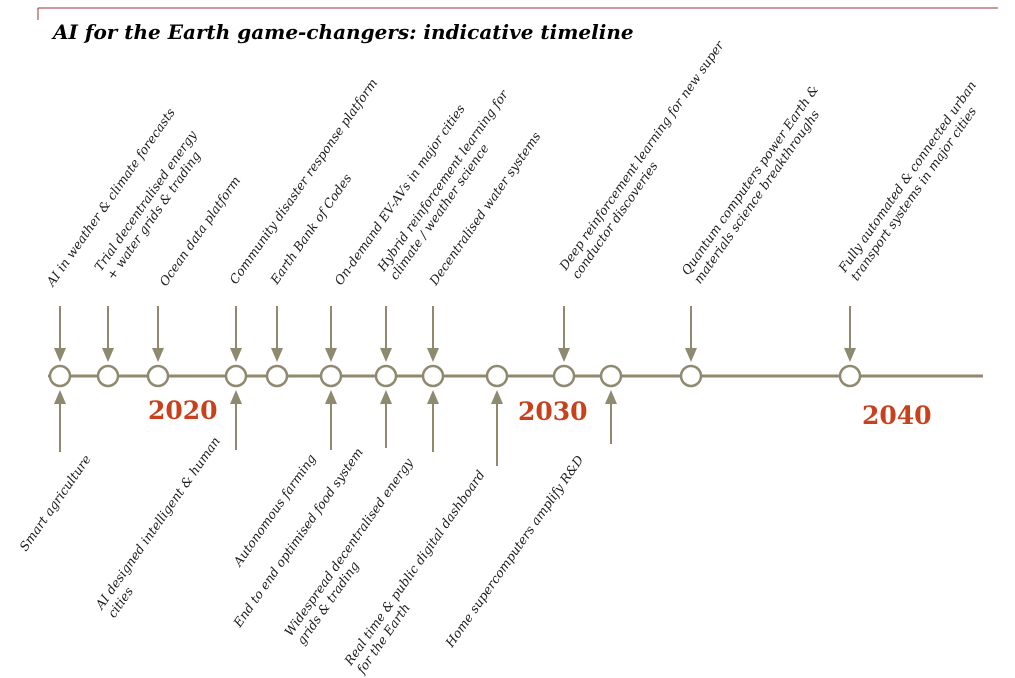 The image size is (1015, 678). I want to click on event-below-7-arrow-head, so click(611, 397).